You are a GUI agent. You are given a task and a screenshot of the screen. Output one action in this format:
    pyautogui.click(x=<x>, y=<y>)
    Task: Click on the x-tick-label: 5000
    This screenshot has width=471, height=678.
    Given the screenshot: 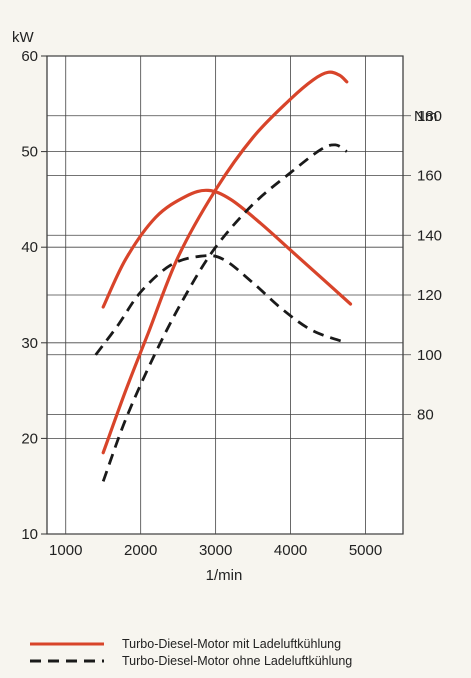 What is the action you would take?
    pyautogui.click(x=365, y=550)
    